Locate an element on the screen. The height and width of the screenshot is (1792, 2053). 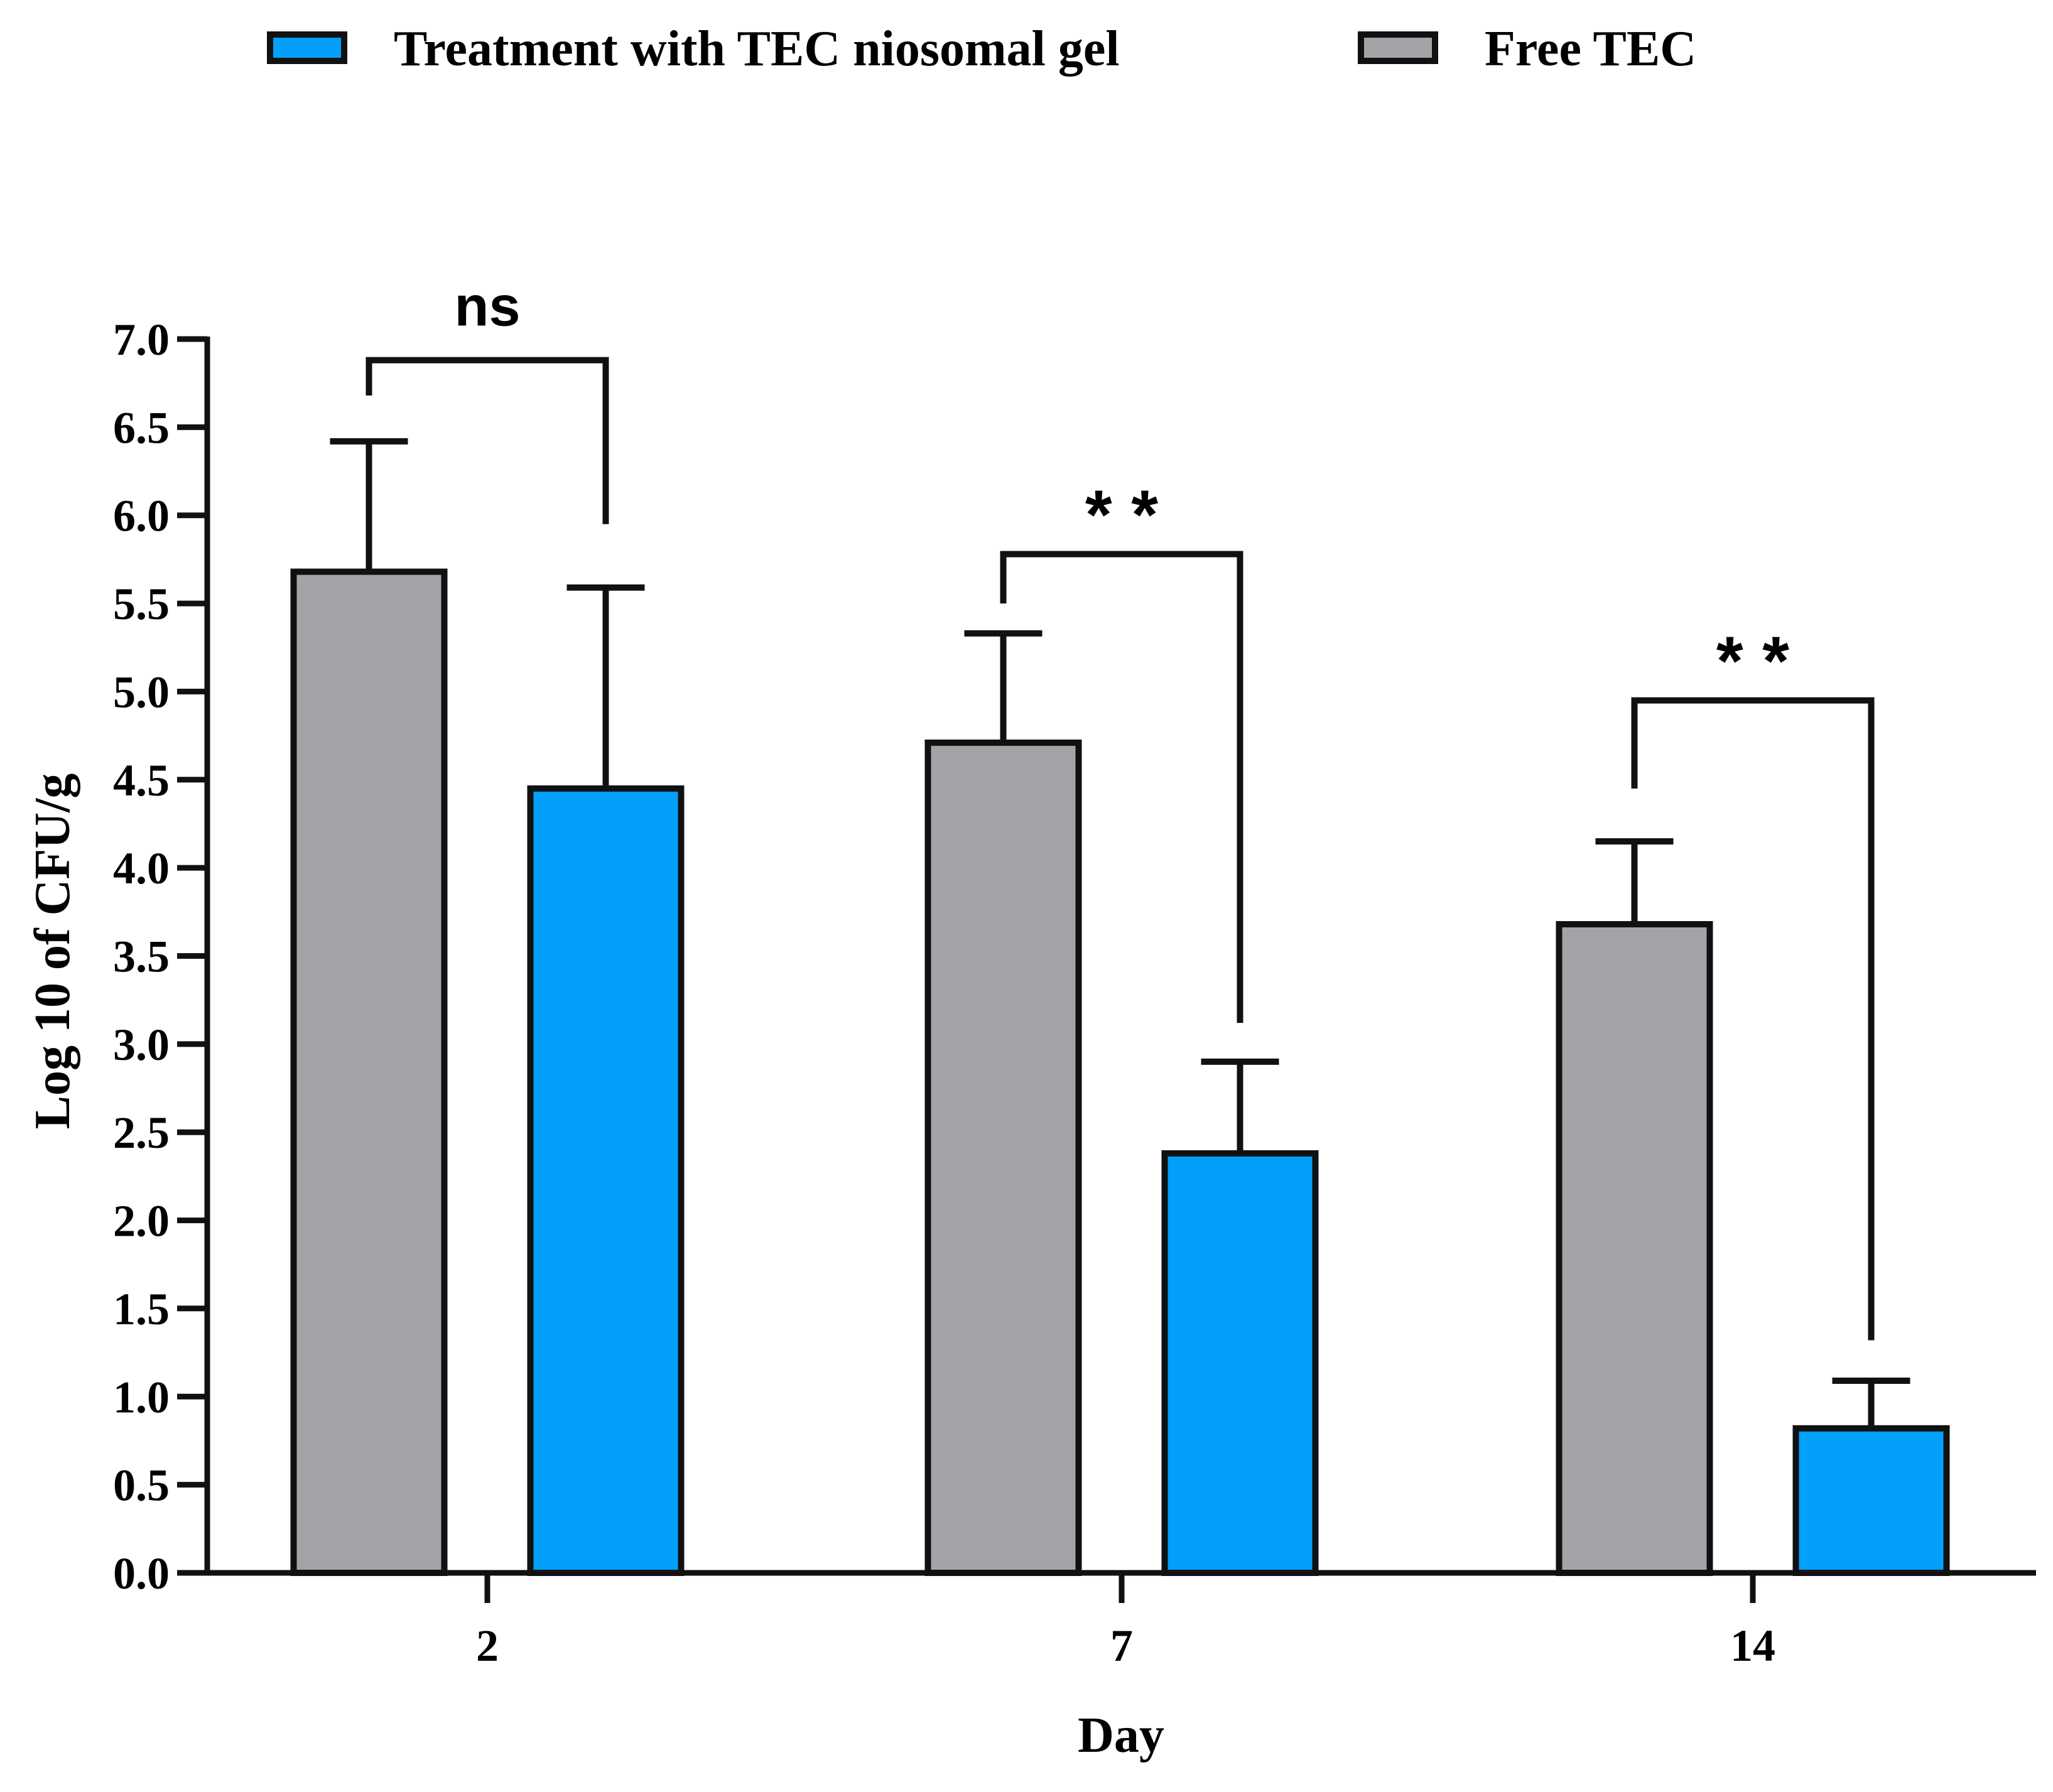
significance-label-day-7: * * is located at coordinates (1121, 514).